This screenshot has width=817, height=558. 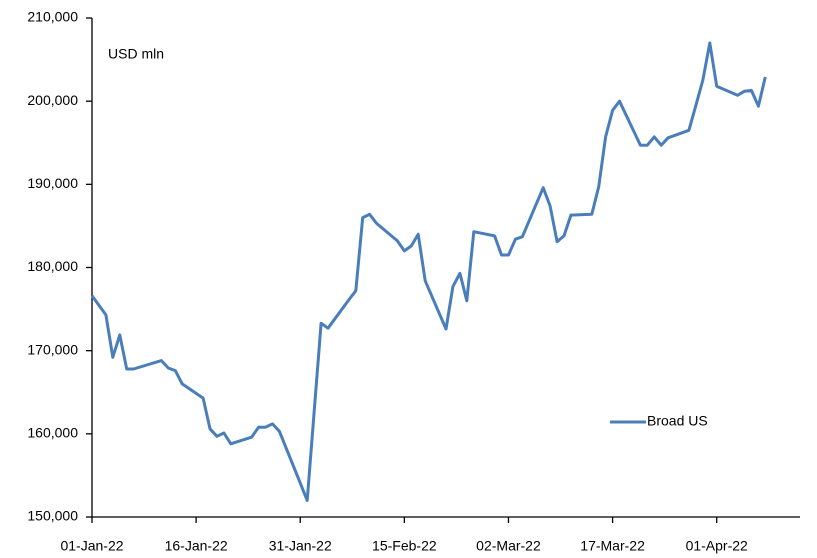 What do you see at coordinates (52, 100) in the screenshot?
I see `y-tick-label: 200,000` at bounding box center [52, 100].